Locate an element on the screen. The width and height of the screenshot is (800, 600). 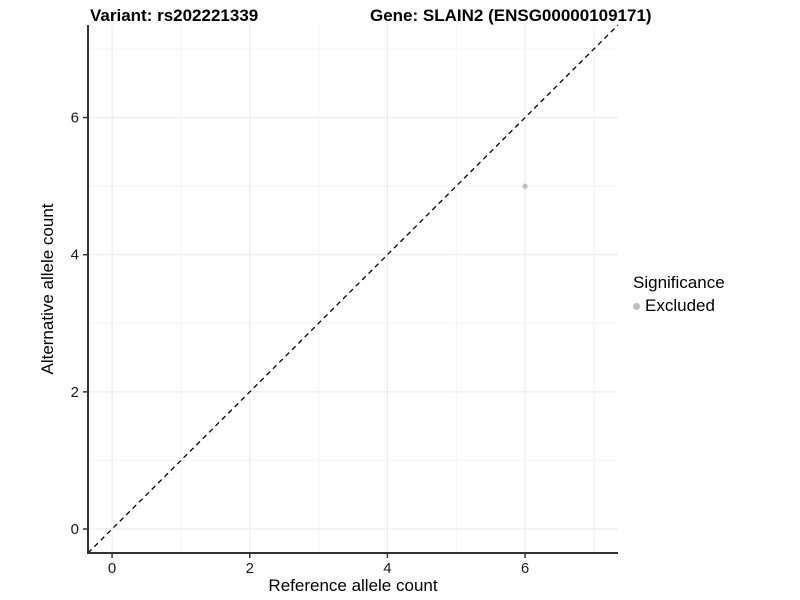
y-axis-label: Alternative allele count is located at coordinates (47, 289).